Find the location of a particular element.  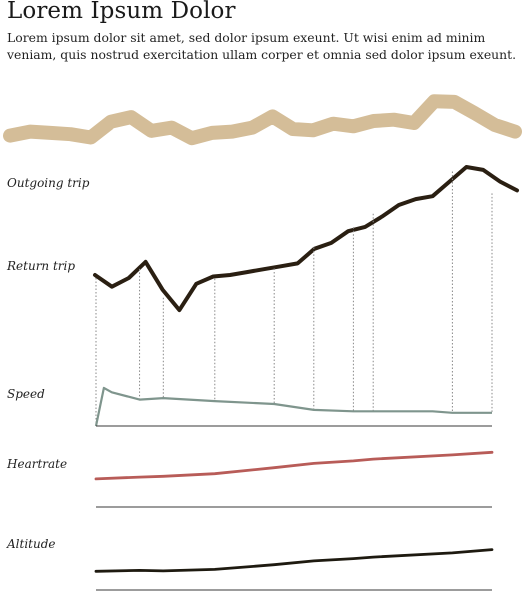

speed-line is located at coordinates (293, 406).